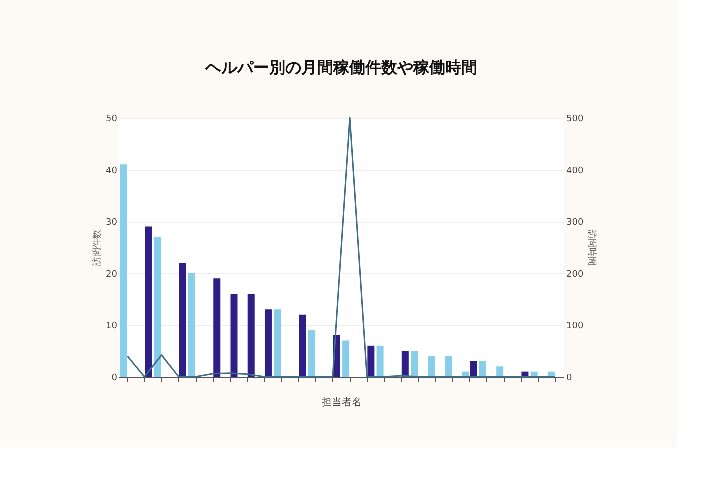 The image size is (716, 478). Describe the element at coordinates (115, 379) in the screenshot. I see `y-tick-label: 0` at that location.